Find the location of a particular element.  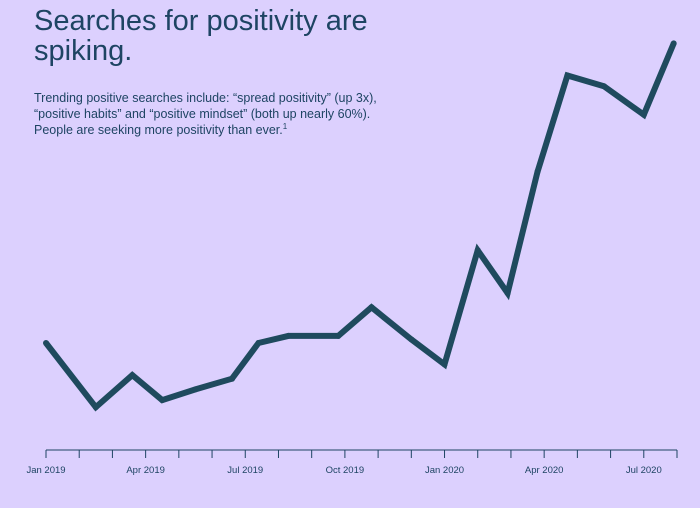

chart-title: Searches for positivity are spiking. is located at coordinates (201, 36).